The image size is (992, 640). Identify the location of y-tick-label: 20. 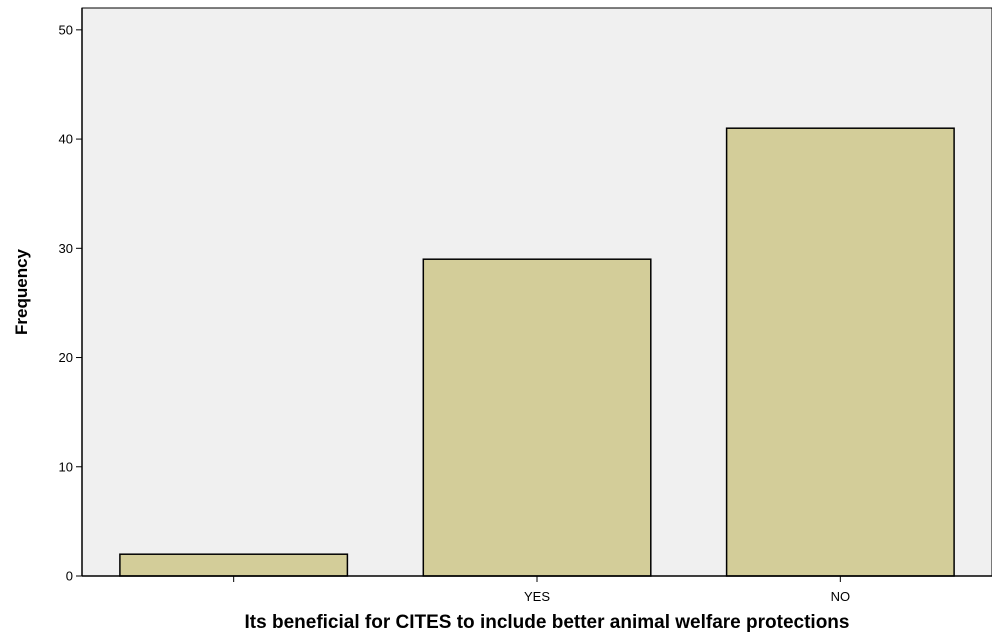
(66, 357).